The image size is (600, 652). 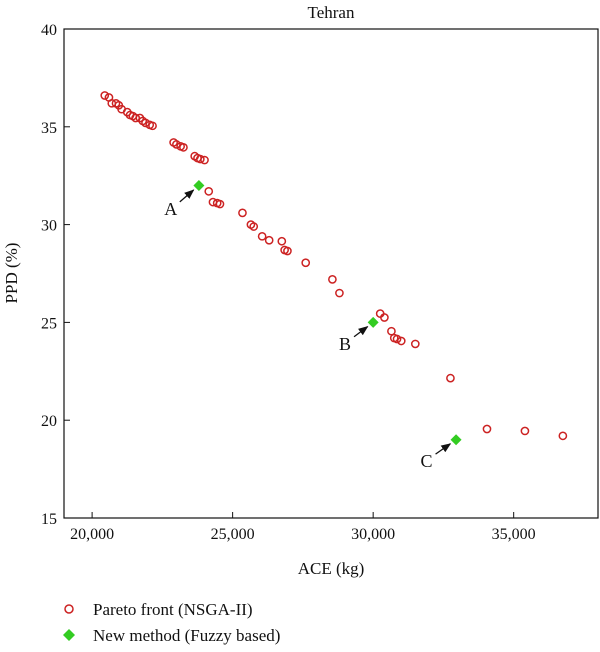 What do you see at coordinates (49, 323) in the screenshot?
I see `y-tick-label: 25` at bounding box center [49, 323].